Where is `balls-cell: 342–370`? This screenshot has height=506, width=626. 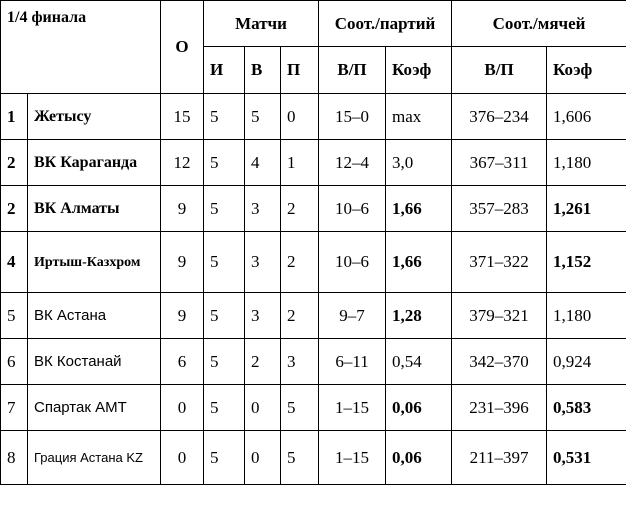 balls-cell: 342–370 is located at coordinates (499, 361).